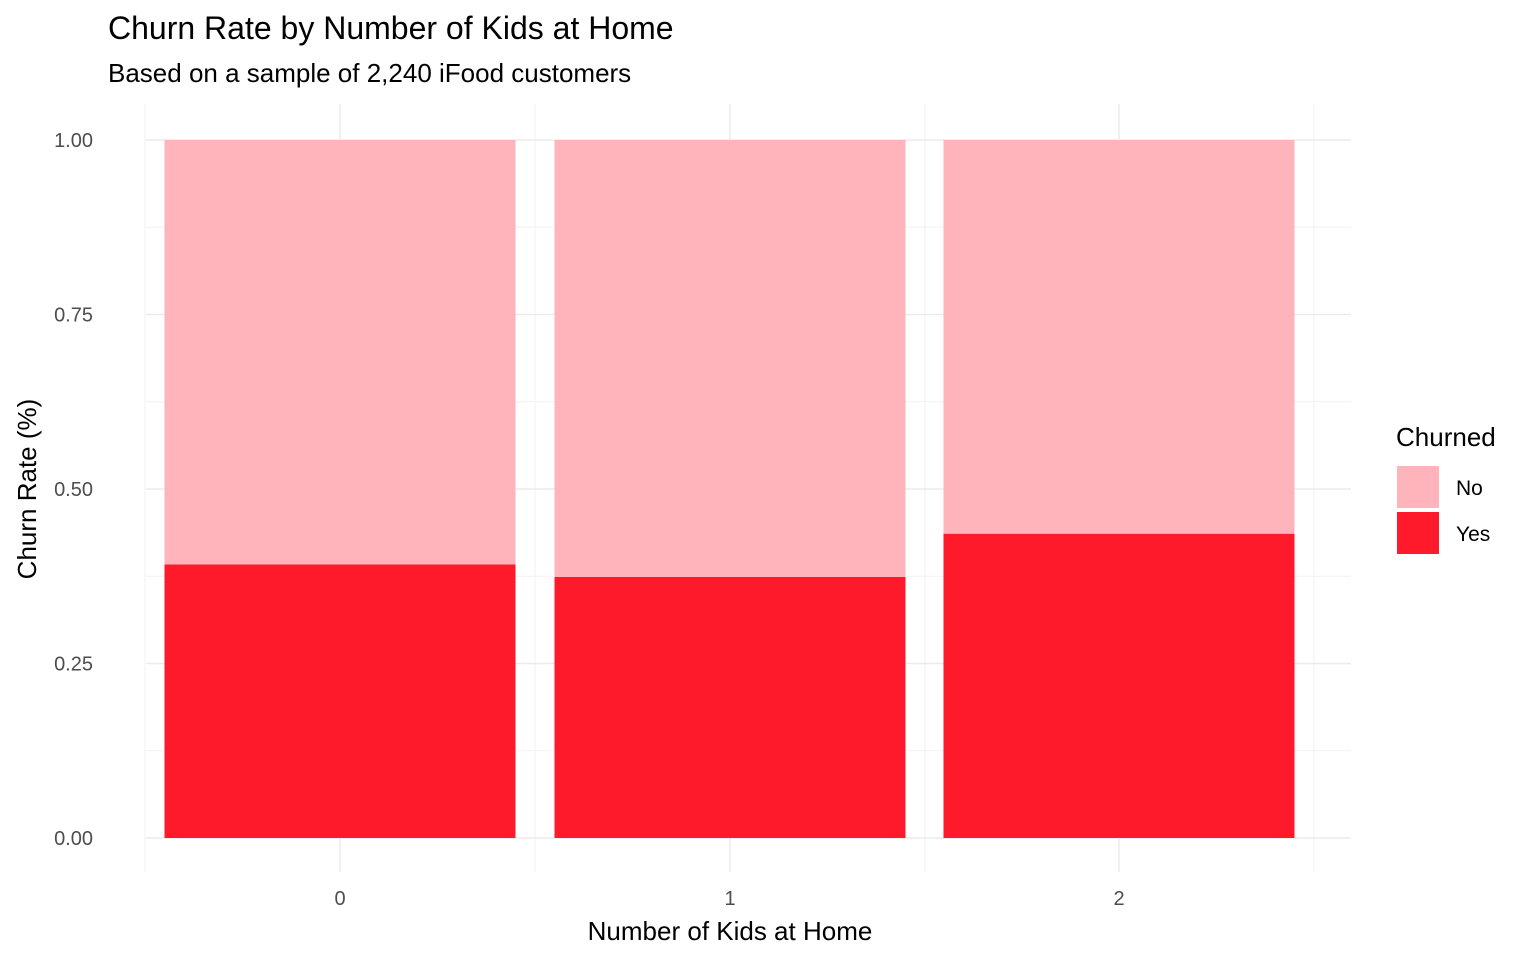 This screenshot has height=960, width=1536. What do you see at coordinates (1418, 533) in the screenshot?
I see `legend-swatch-yes` at bounding box center [1418, 533].